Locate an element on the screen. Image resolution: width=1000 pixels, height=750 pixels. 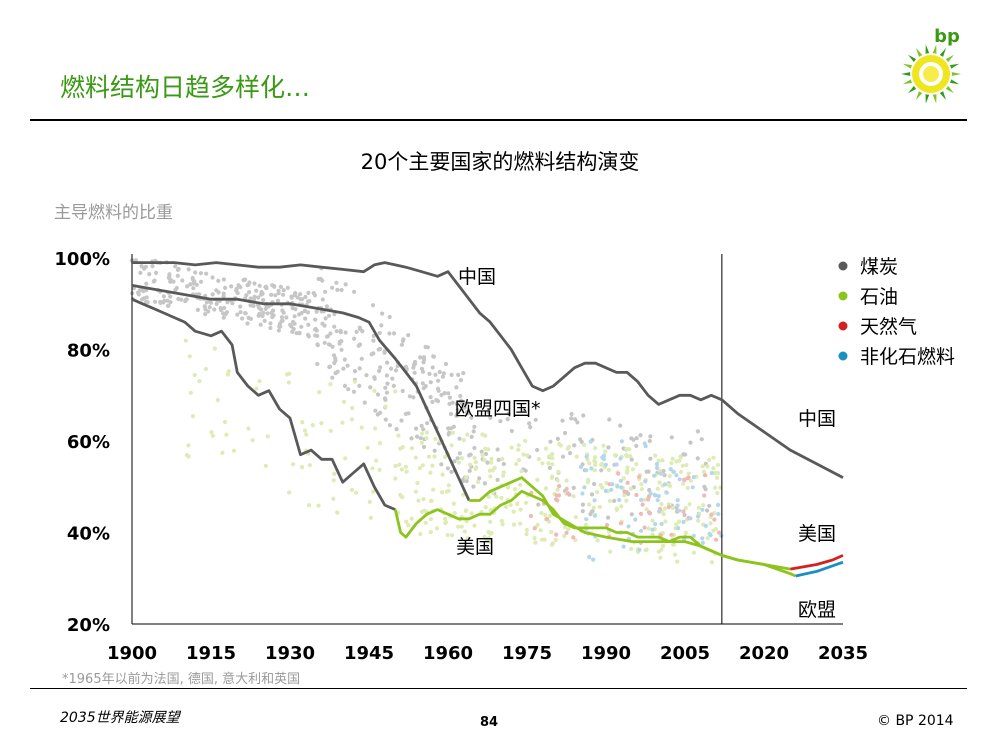
legend-label: 天然气 is located at coordinates (888, 327).